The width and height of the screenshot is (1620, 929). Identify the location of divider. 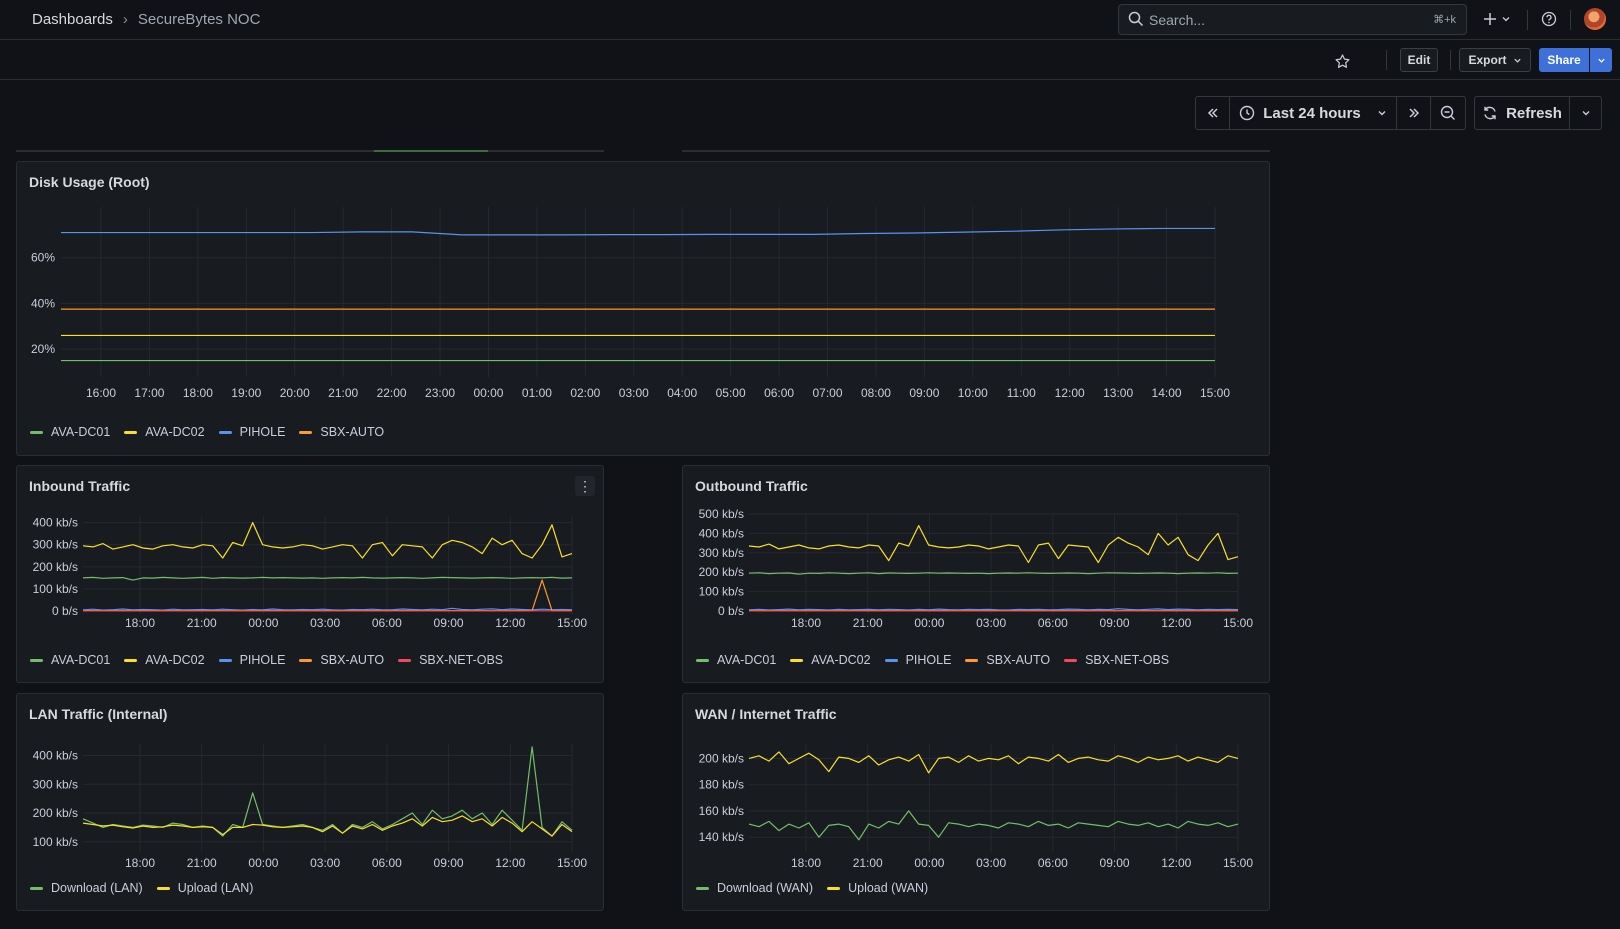
(1527, 20).